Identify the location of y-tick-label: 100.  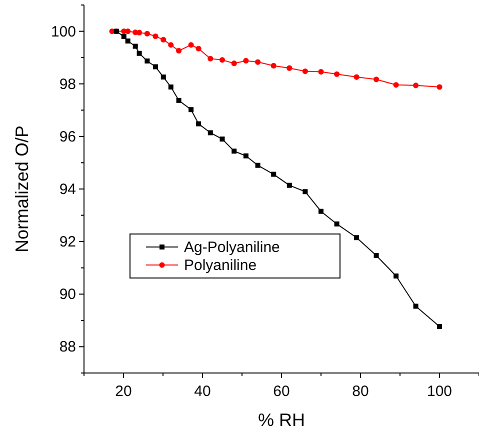
(63, 31).